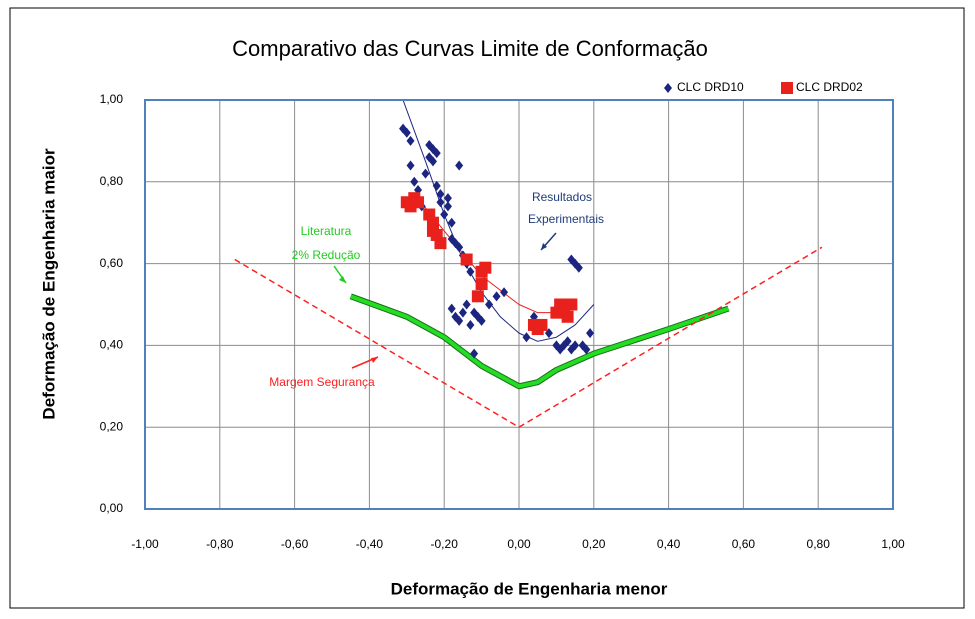 The width and height of the screenshot is (975, 619). What do you see at coordinates (829, 87) in the screenshot?
I see `legend-label: CLC DRD02` at bounding box center [829, 87].